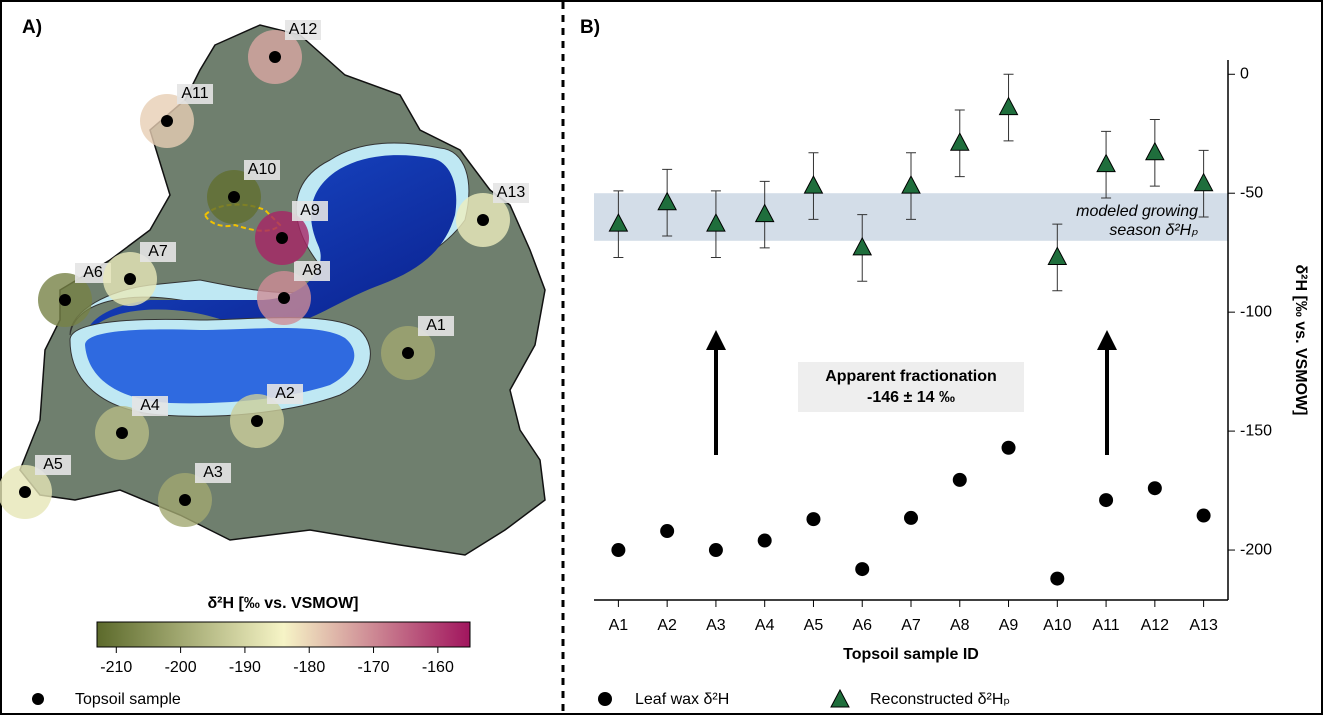 The width and height of the screenshot is (1323, 715). What do you see at coordinates (1203, 625) in the screenshot?
I see `x-tick-label: A13` at bounding box center [1203, 625].